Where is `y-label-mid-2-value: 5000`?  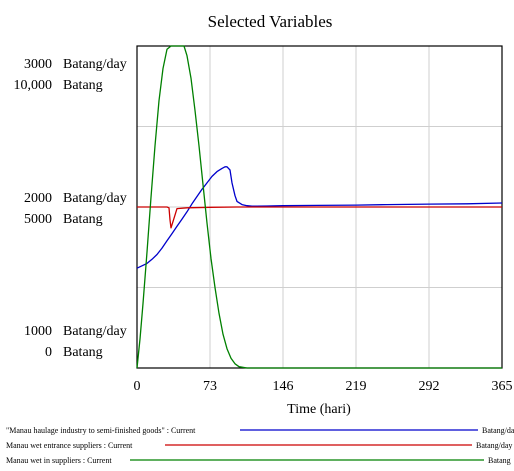 y-label-mid-2-value: 5000 is located at coordinates (38, 219).